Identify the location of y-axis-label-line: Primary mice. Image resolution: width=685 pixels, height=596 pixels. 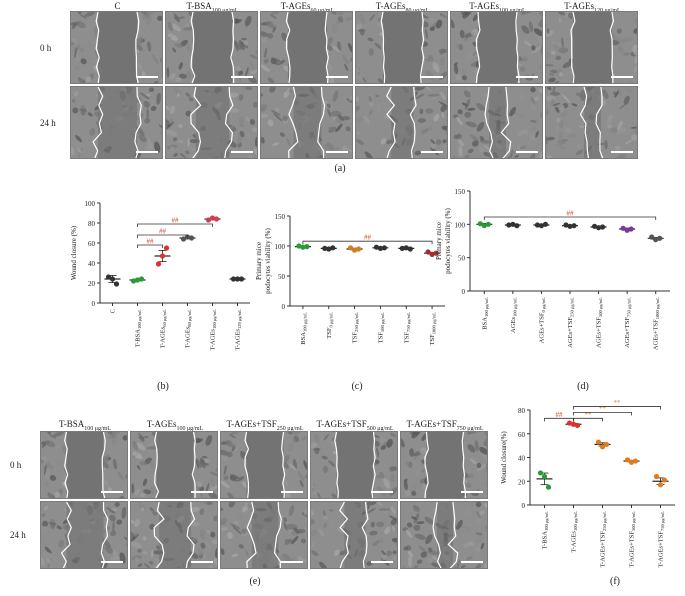
(259, 261).